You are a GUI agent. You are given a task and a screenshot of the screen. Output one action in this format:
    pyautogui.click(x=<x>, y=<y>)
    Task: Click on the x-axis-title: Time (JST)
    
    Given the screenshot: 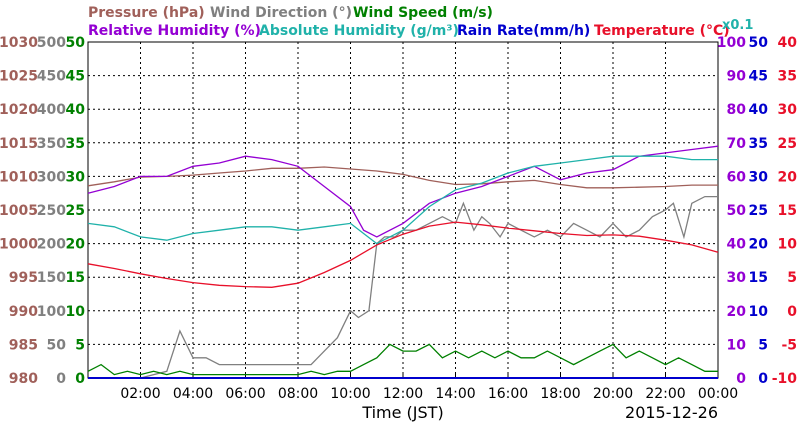 What is the action you would take?
    pyautogui.click(x=402, y=412)
    